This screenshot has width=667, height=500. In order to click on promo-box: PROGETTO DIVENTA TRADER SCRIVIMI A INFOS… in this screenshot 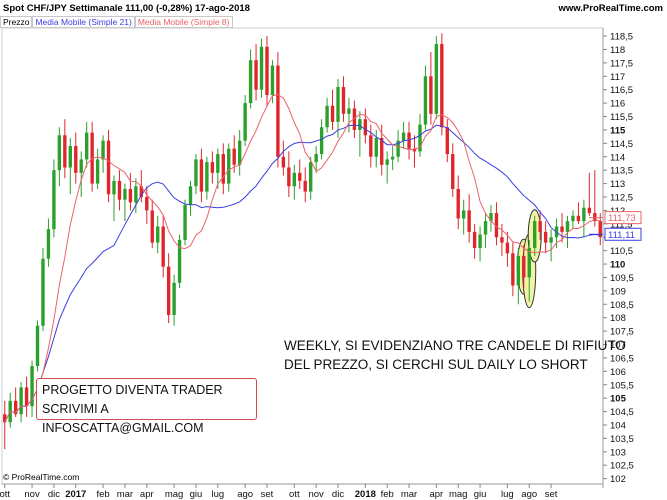, I will do `click(146, 406)`.